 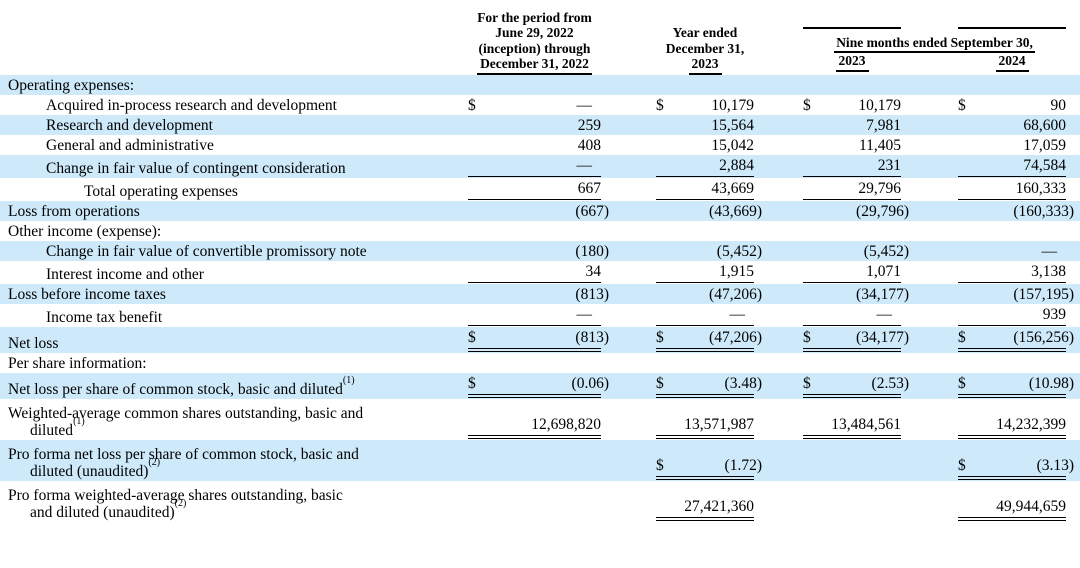 I want to click on value-cell-col1: 408, so click(x=534, y=145).